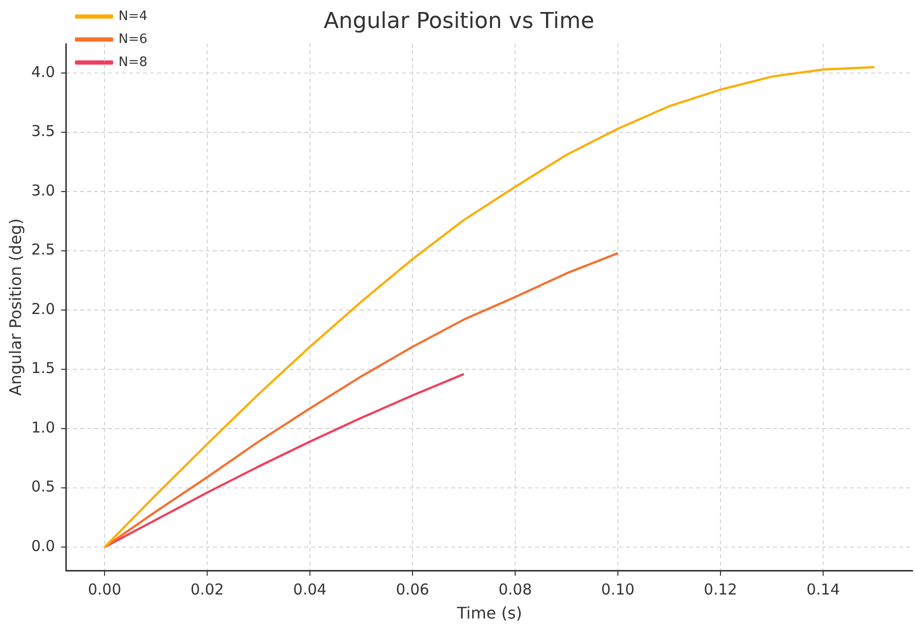  I want to click on x-tick-label: 0.06, so click(413, 589).